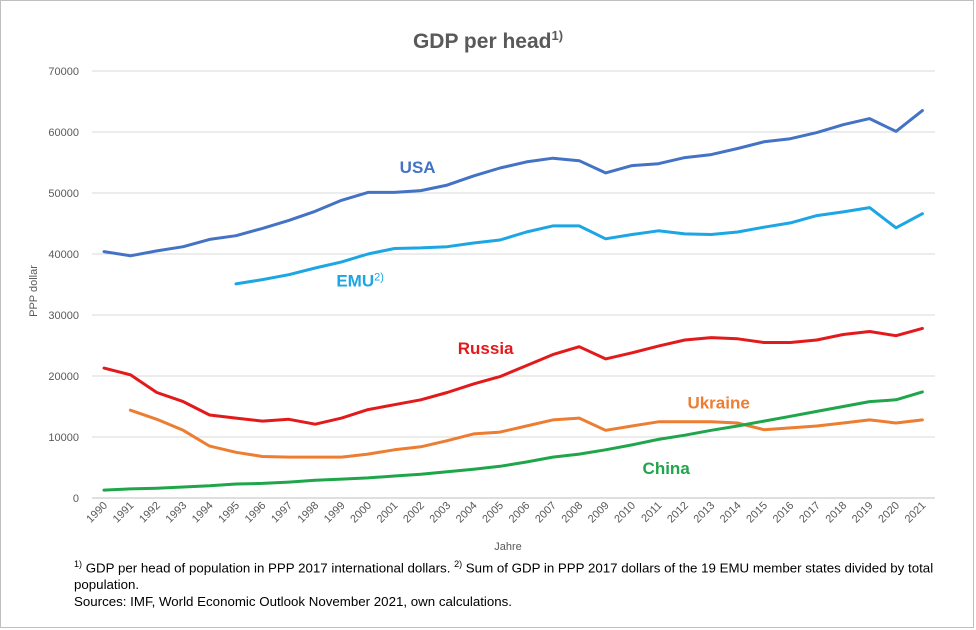  Describe the element at coordinates (508, 547) in the screenshot. I see `x-axis-label: Jahre` at that location.